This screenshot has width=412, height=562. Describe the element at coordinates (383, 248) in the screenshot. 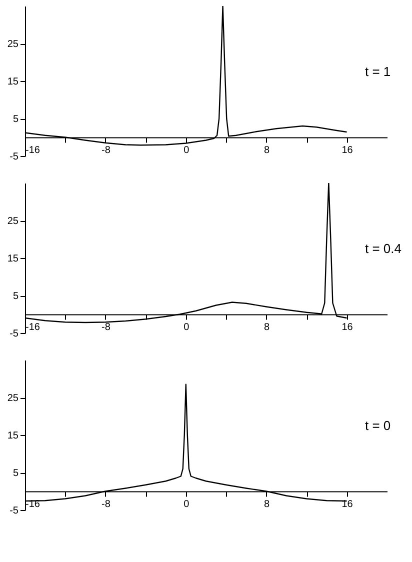

I see `annotation: t = 0.4` at that location.